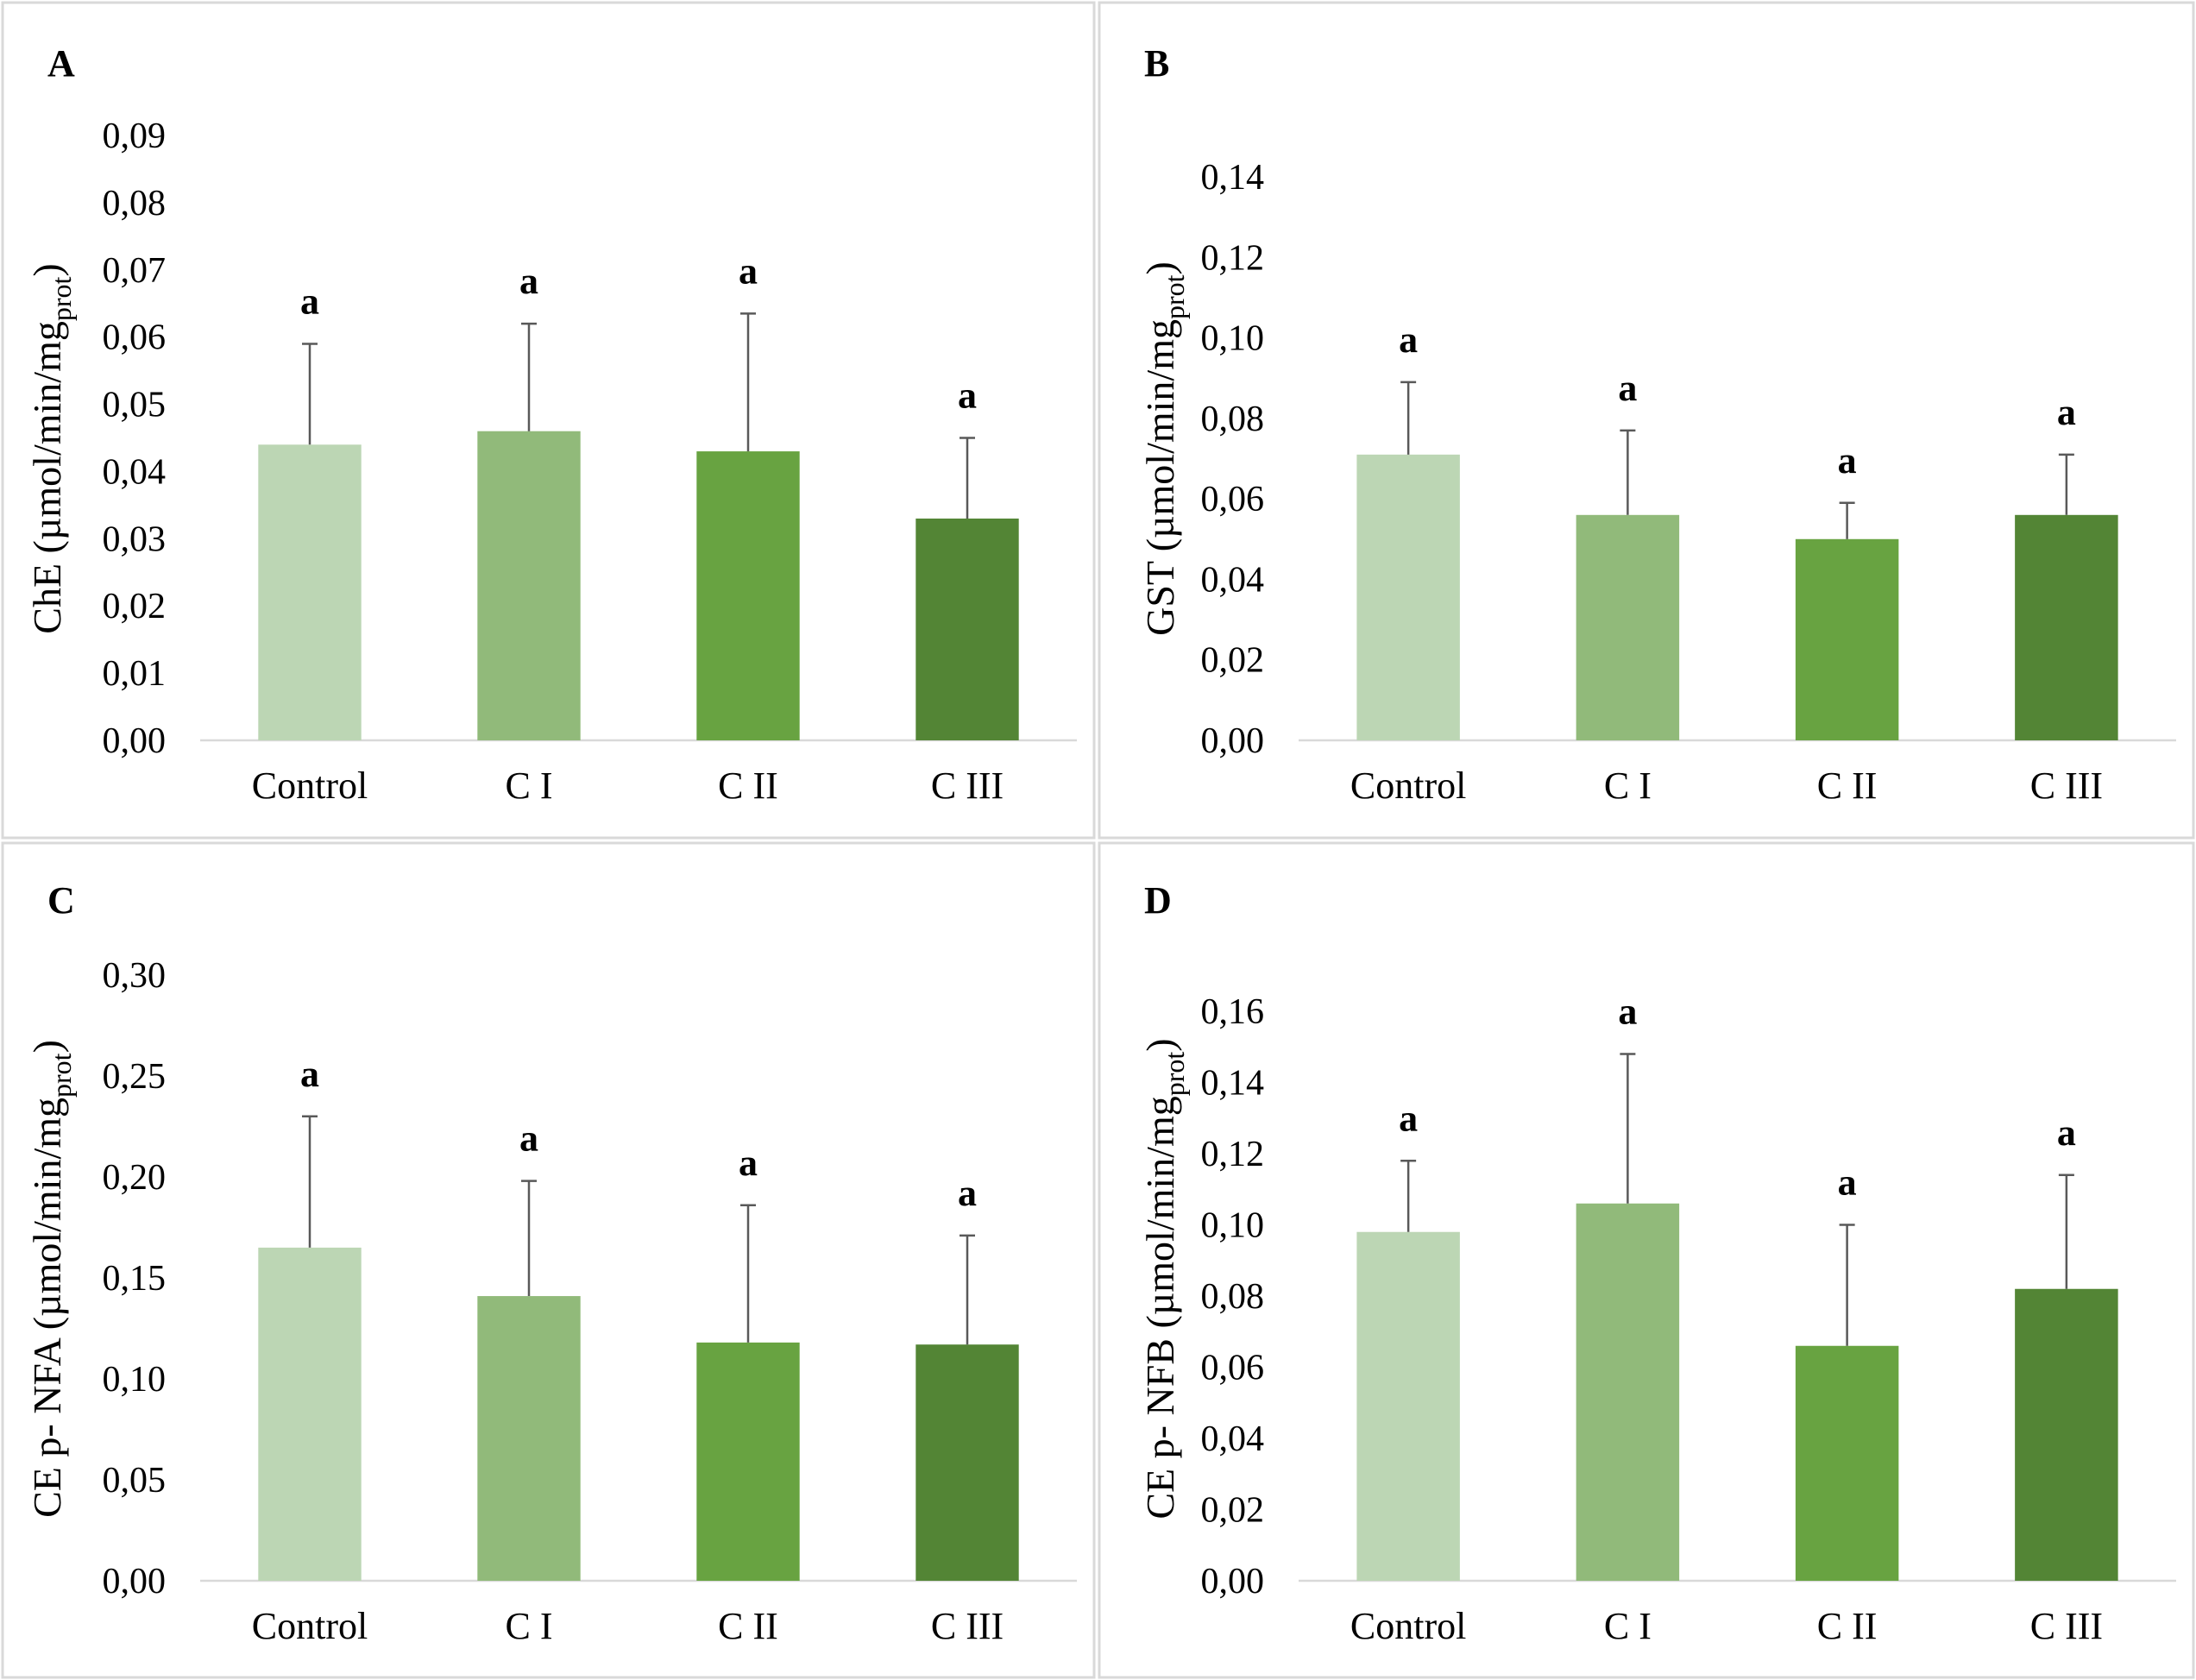  I want to click on y-axis-title-main: CE p- NFA (µmol/min/mg, so click(47, 1308).